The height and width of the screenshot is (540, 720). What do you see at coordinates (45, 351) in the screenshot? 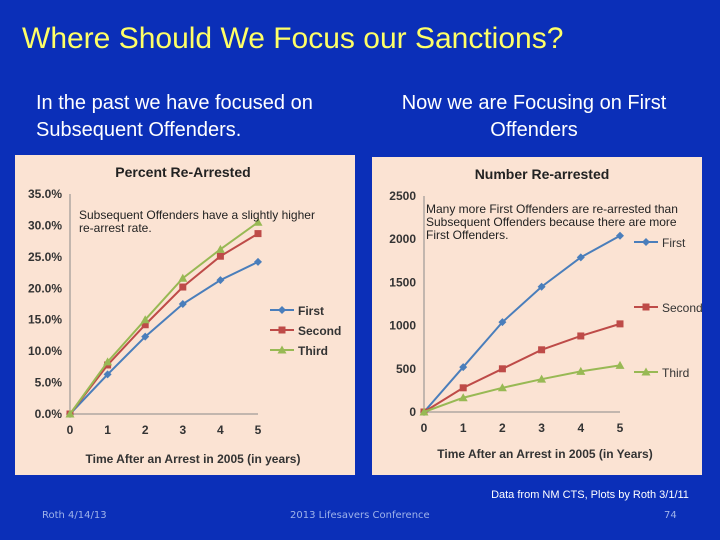
I see `y-tick-label: 10.0%` at bounding box center [45, 351].